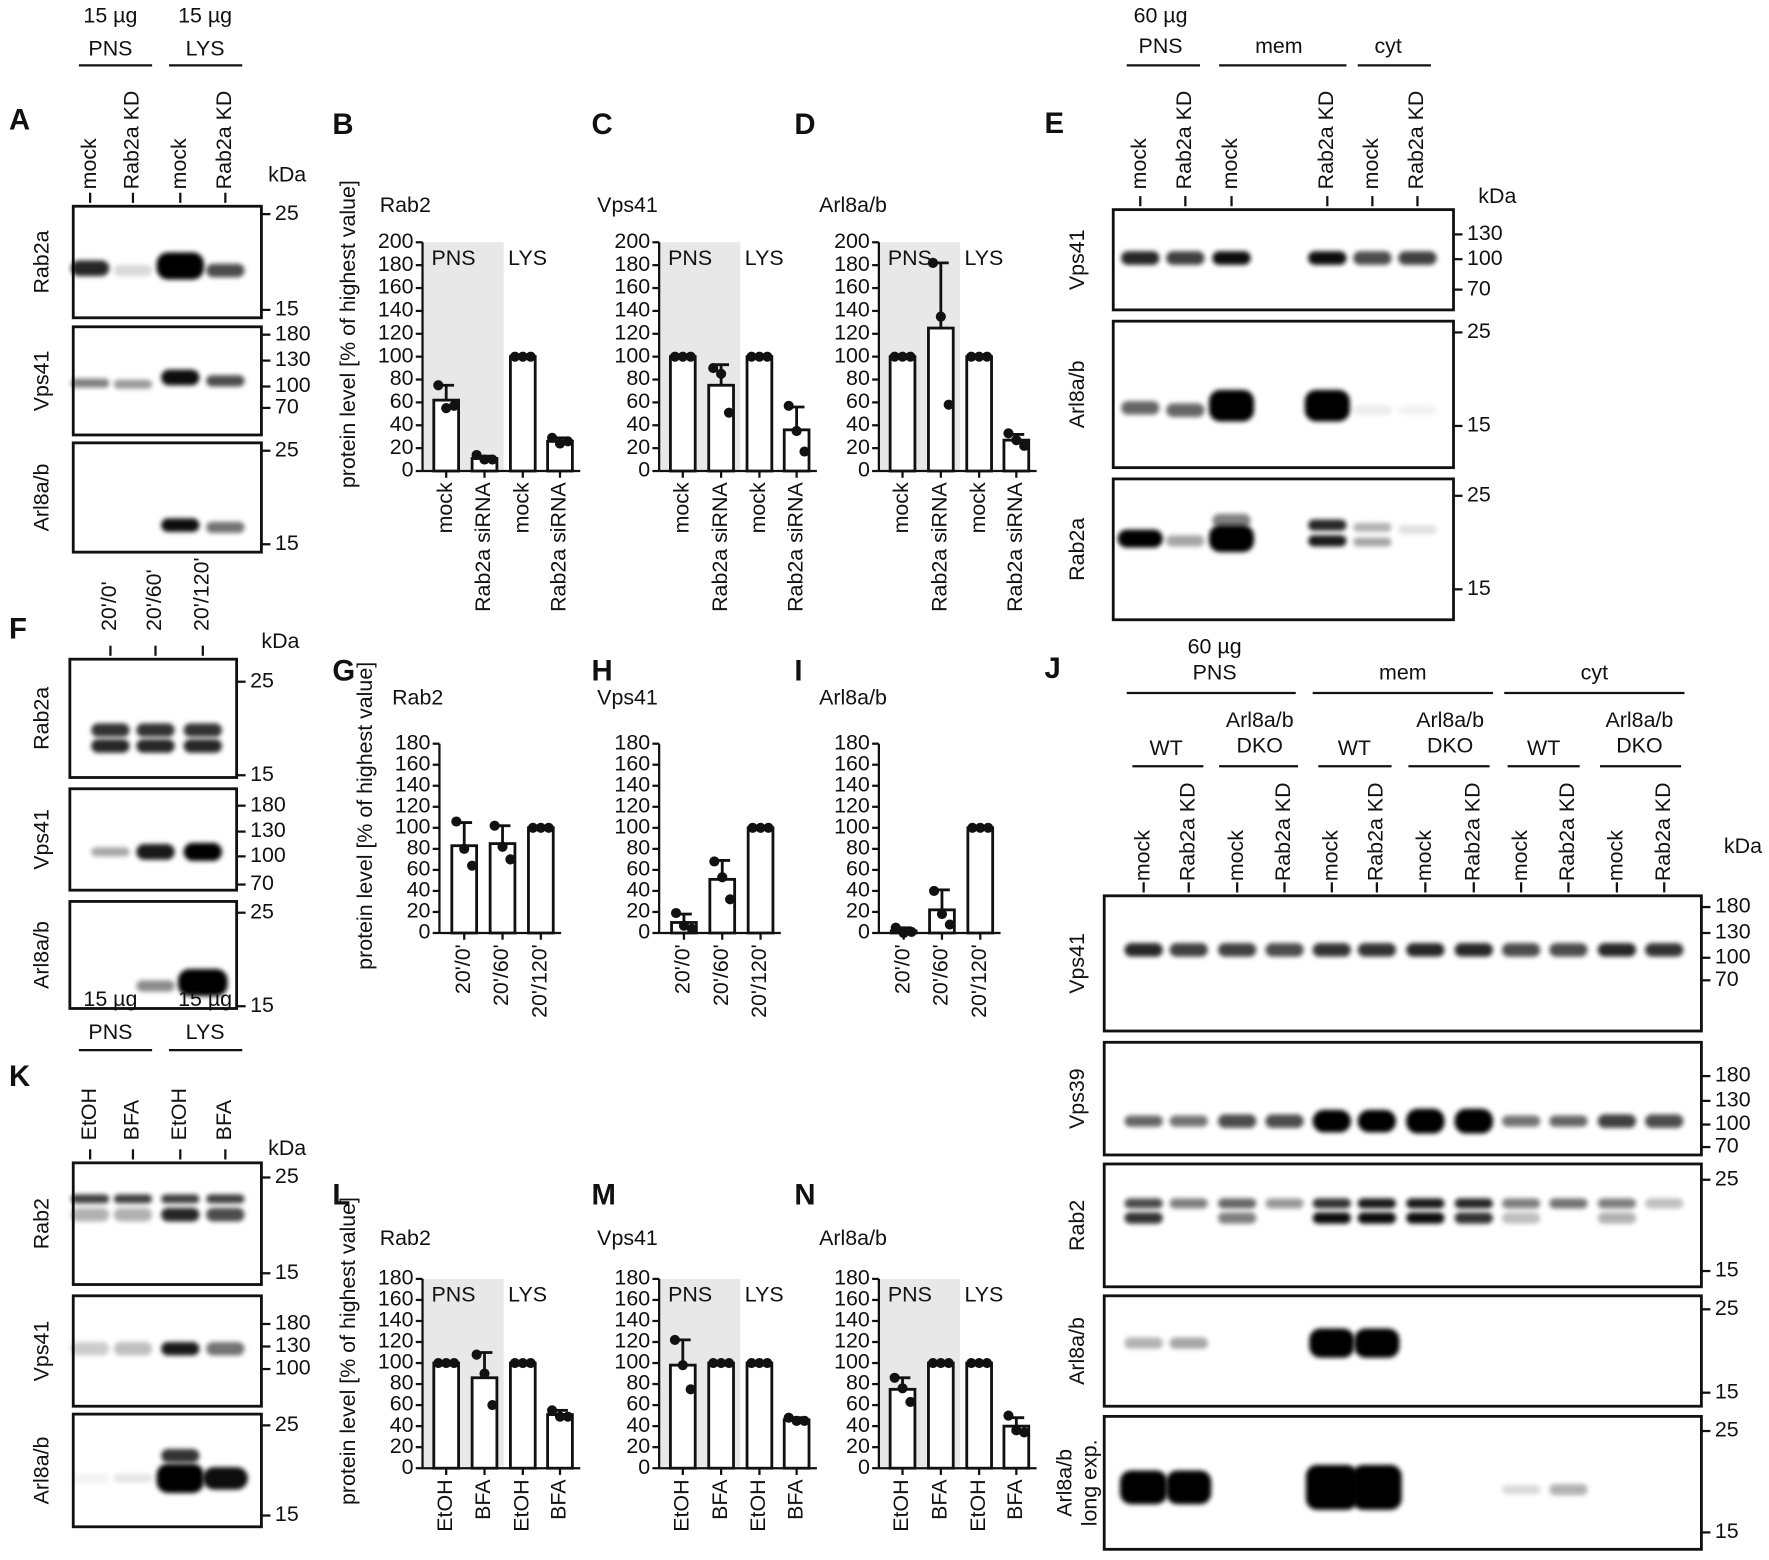 This screenshot has height=1560, width=1769. Describe the element at coordinates (759, 981) in the screenshot. I see `x-tick-label: 20'/120'` at that location.